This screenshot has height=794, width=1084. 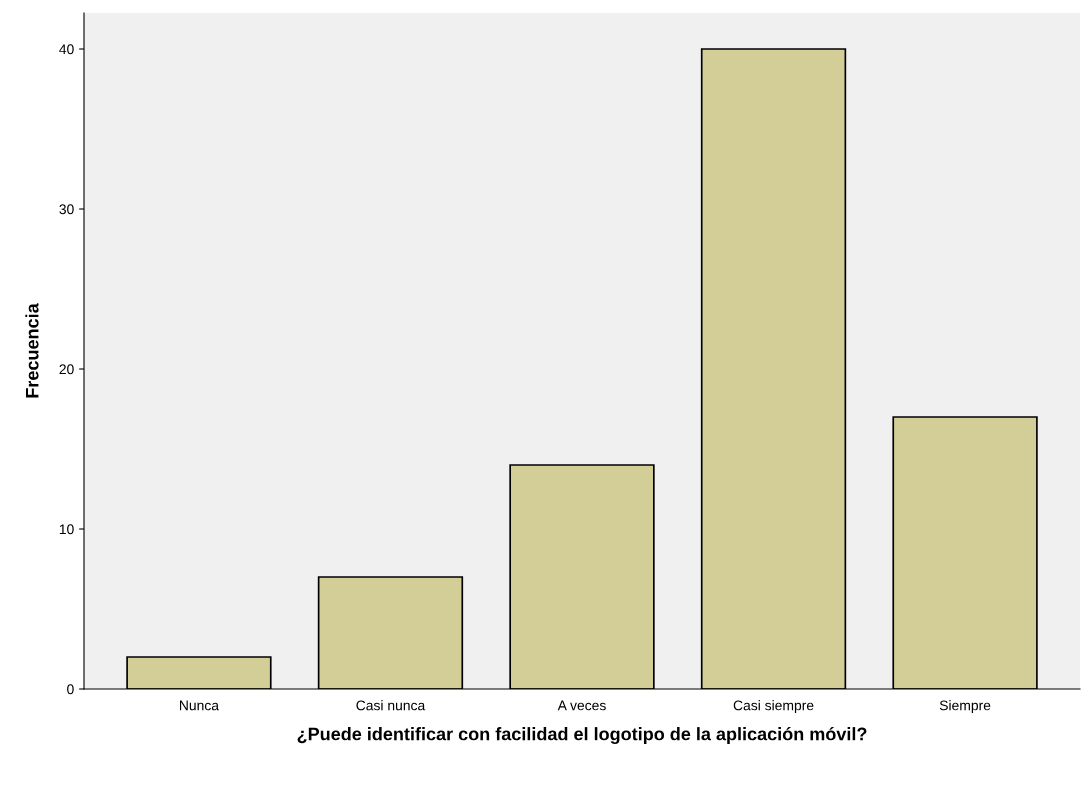 I want to click on x-axis-title: ¿Puede identificar con facilidad el logotipo de la aplicación móvil?, so click(x=582, y=735).